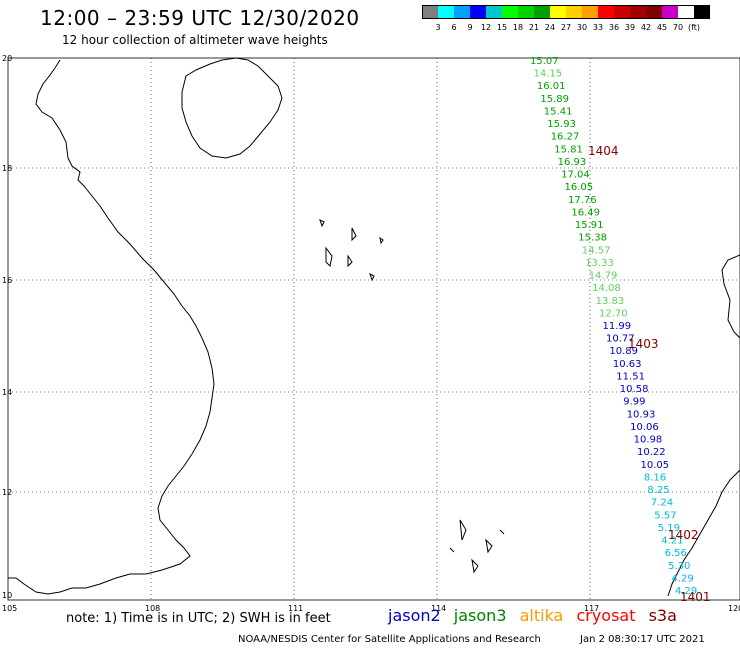 Image resolution: width=740 pixels, height=650 pixels. I want to click on scale-label: 18, so click(518, 27).